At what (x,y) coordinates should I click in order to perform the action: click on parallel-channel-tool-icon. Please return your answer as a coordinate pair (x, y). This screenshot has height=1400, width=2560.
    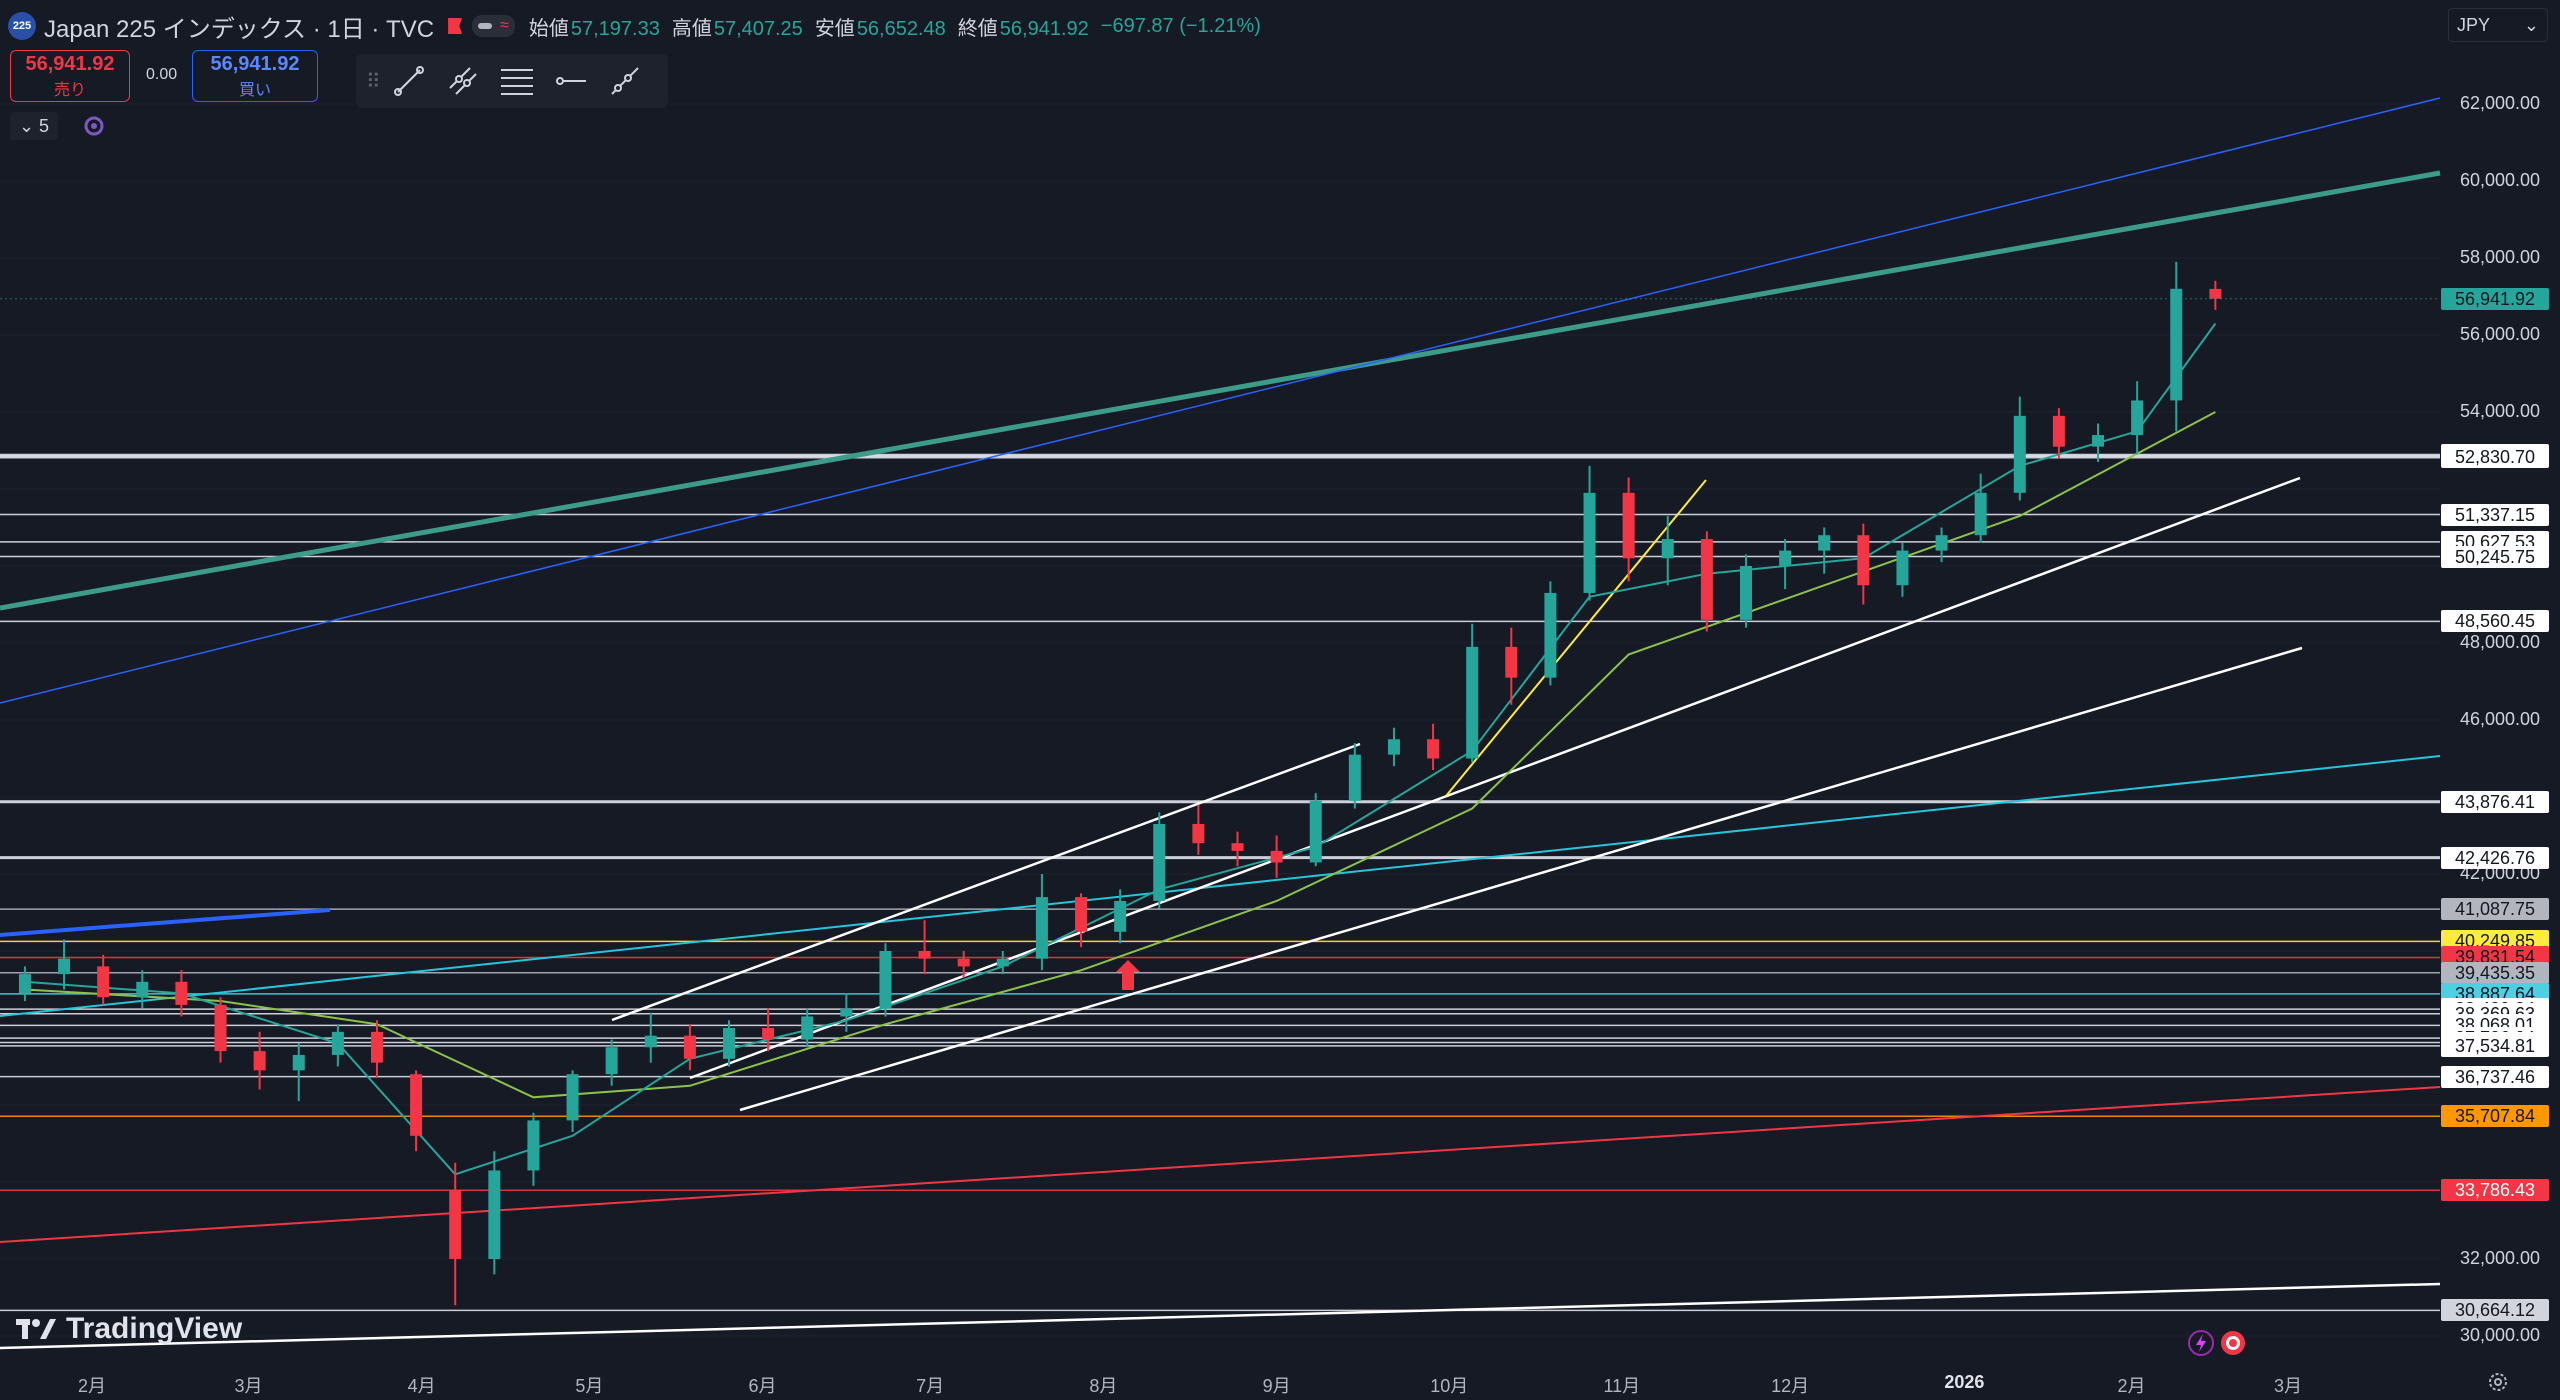
    Looking at the image, I should click on (463, 81).